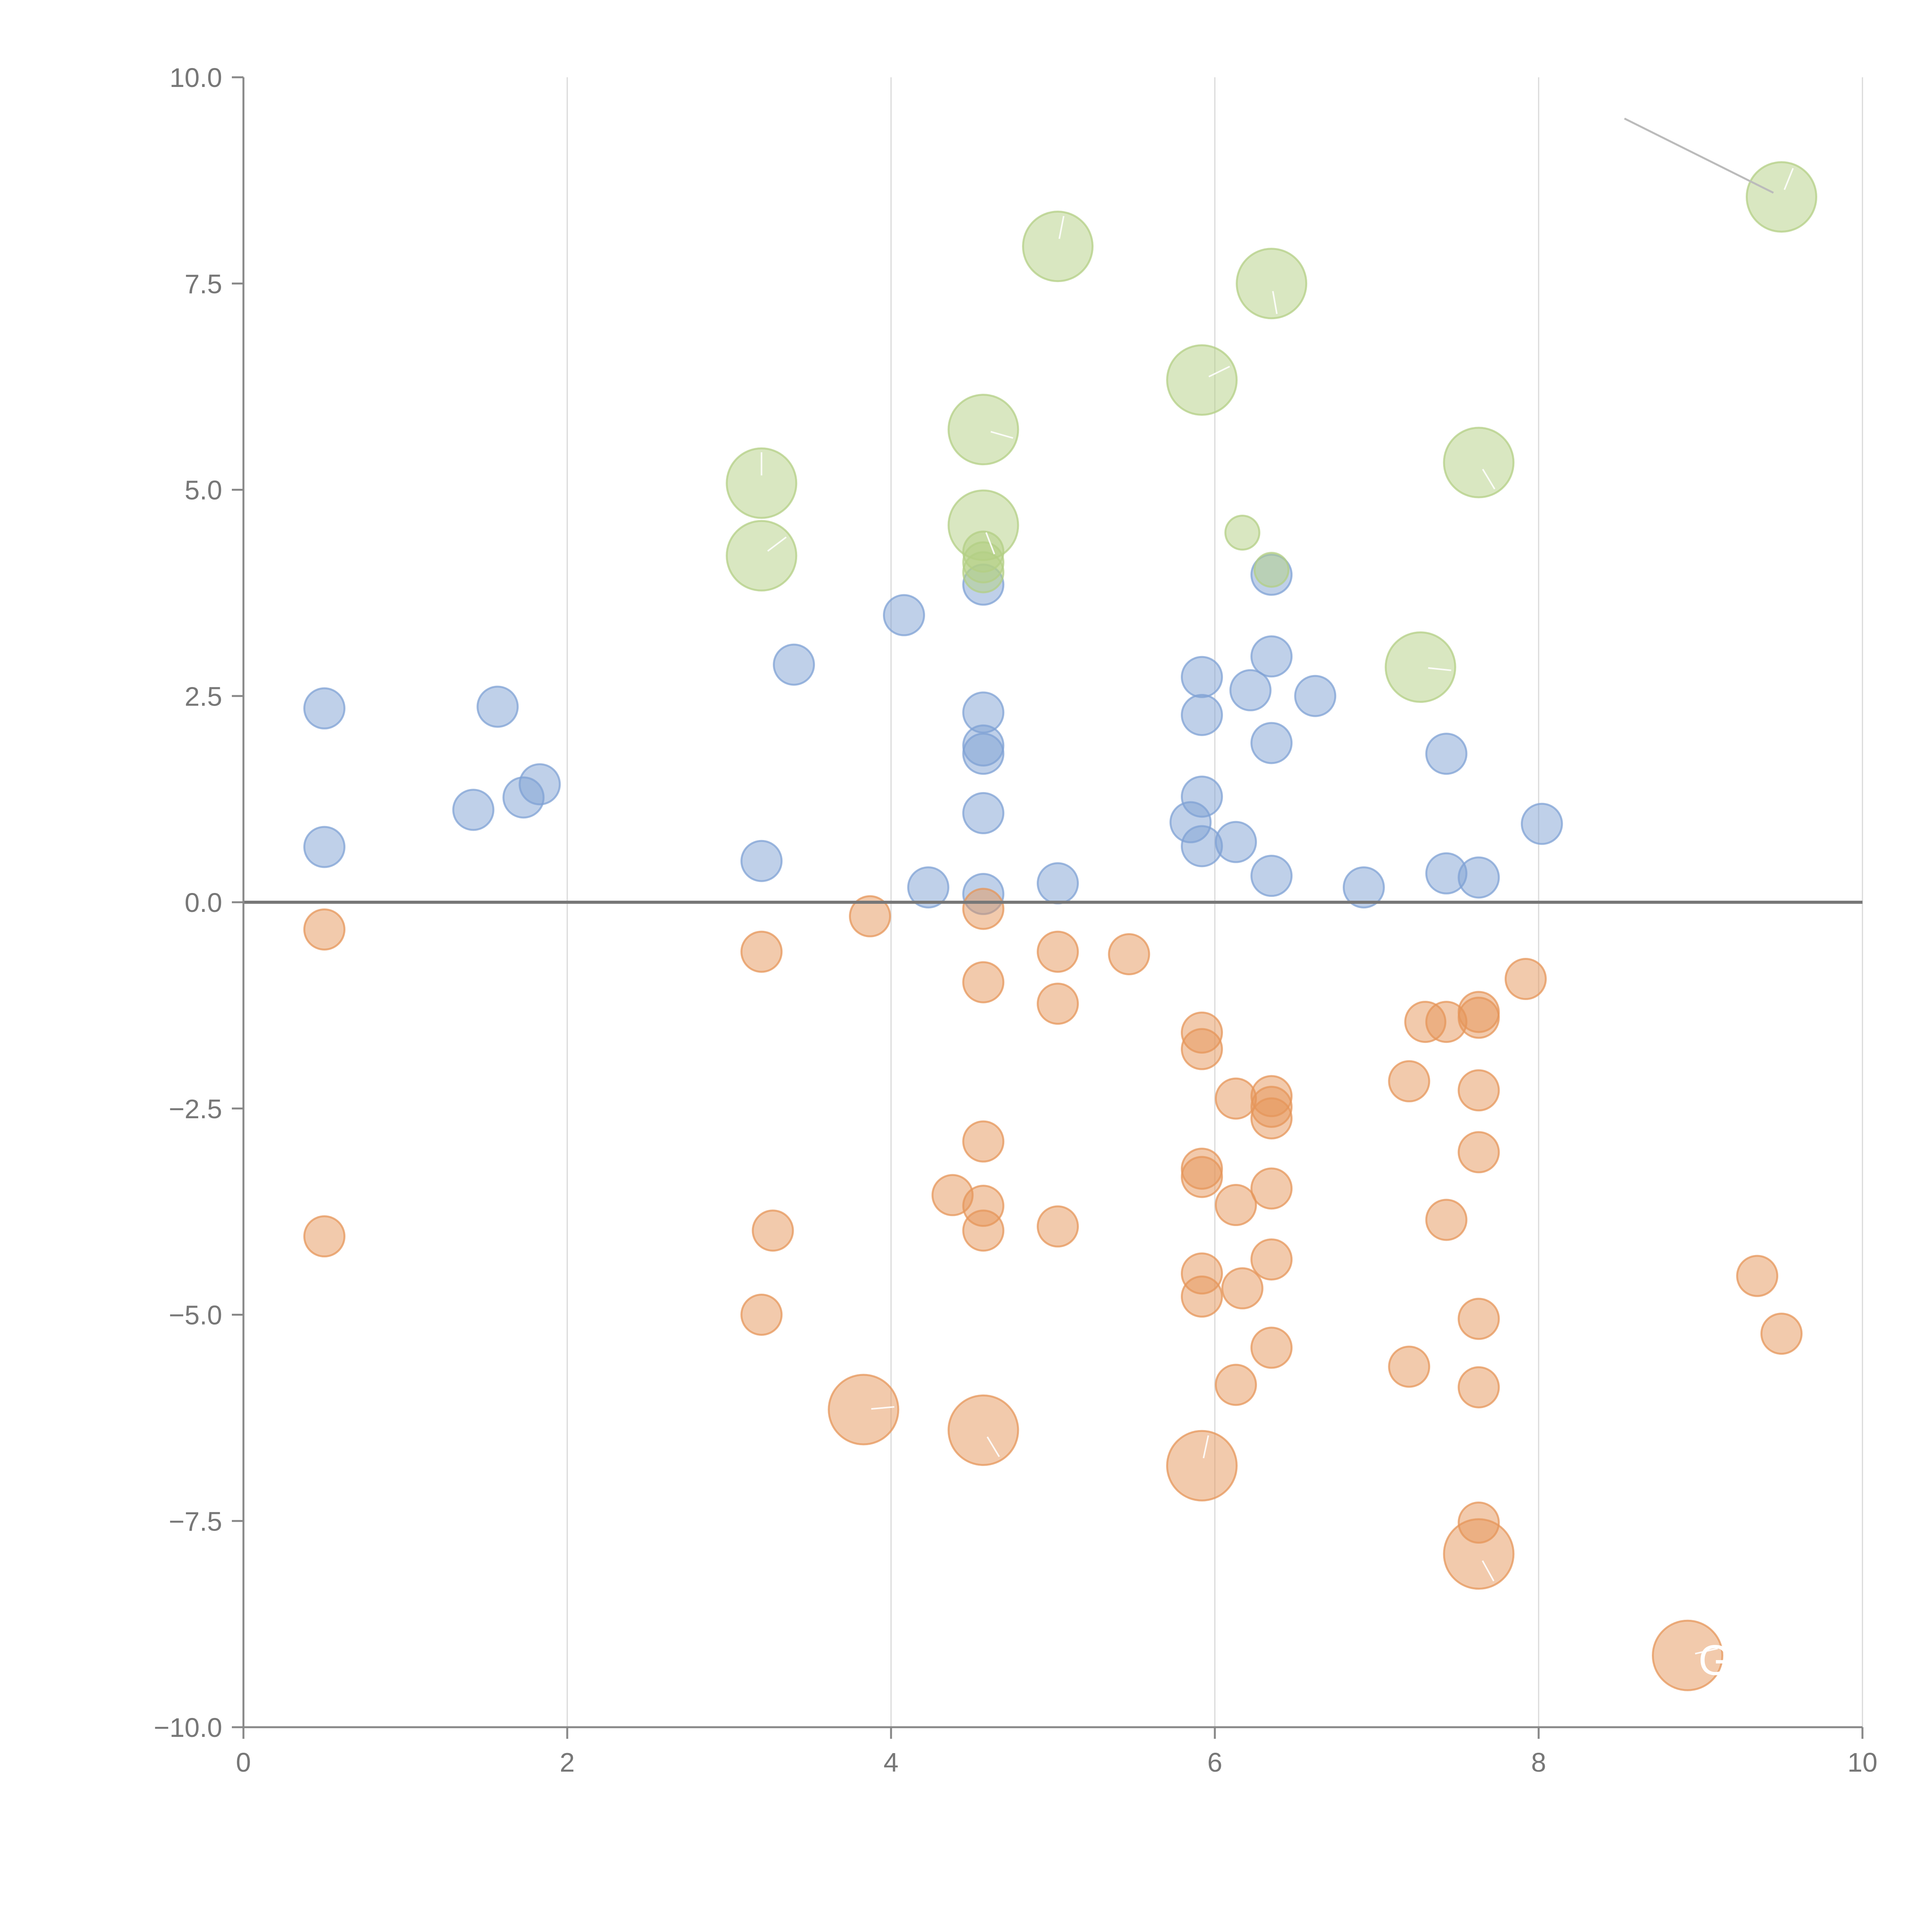  Describe the element at coordinates (567, 1762) in the screenshot. I see `x-tick-label: 2` at that location.